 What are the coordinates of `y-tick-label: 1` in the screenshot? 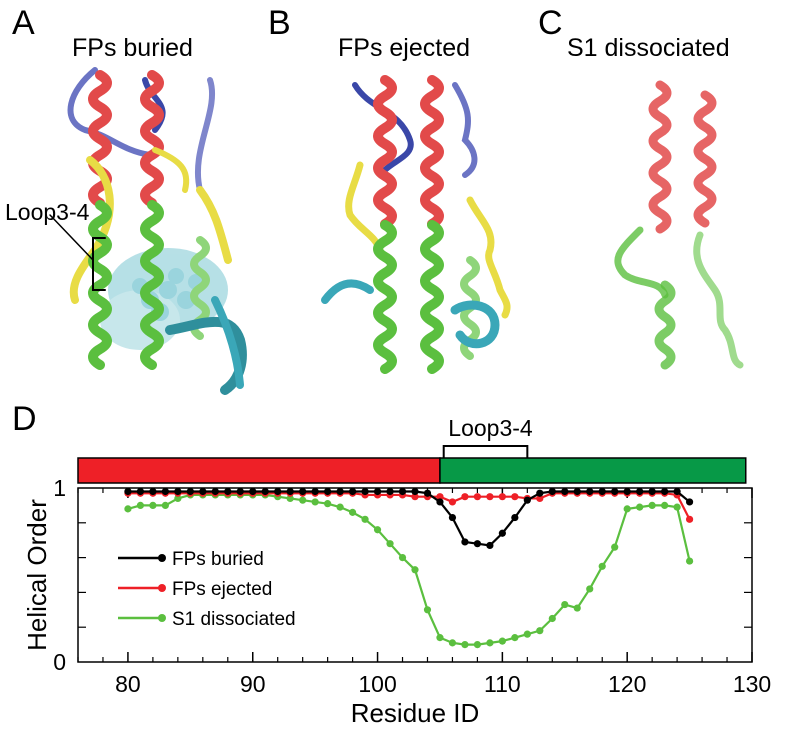 It's located at (59, 488).